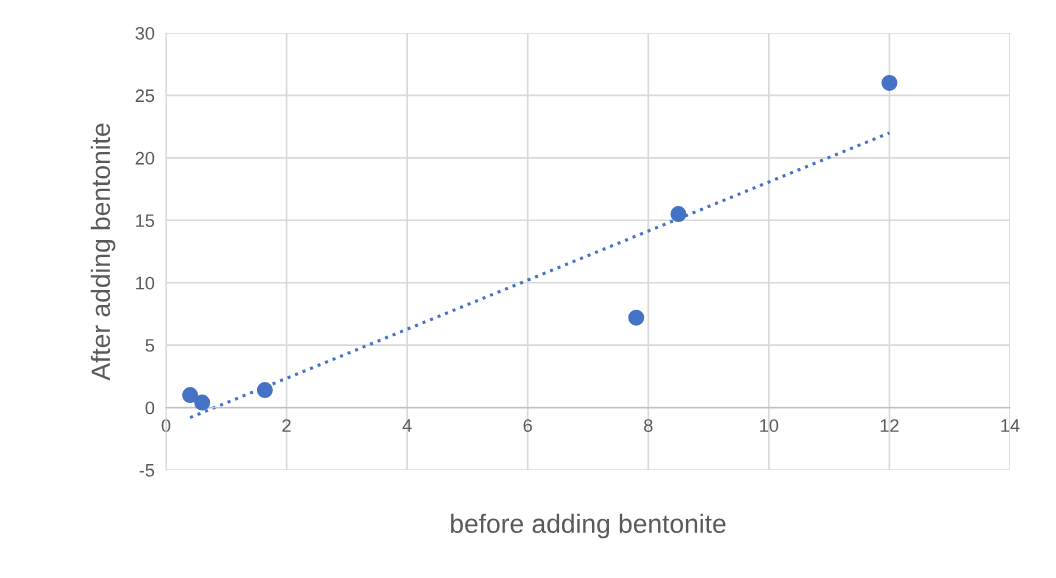  I want to click on x-tick-label: 8, so click(648, 425).